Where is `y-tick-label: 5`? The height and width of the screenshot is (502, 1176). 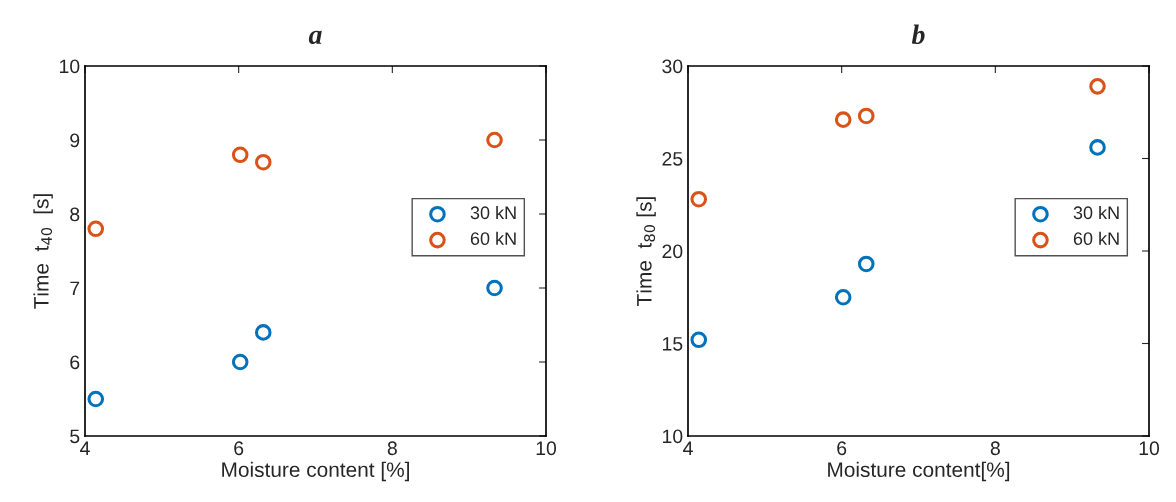 y-tick-label: 5 is located at coordinates (75, 436).